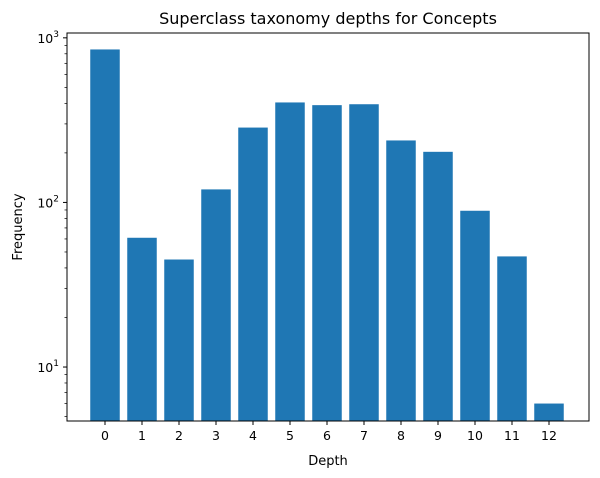 This screenshot has height=478, width=600. I want to click on x-tick-label: 9, so click(438, 435).